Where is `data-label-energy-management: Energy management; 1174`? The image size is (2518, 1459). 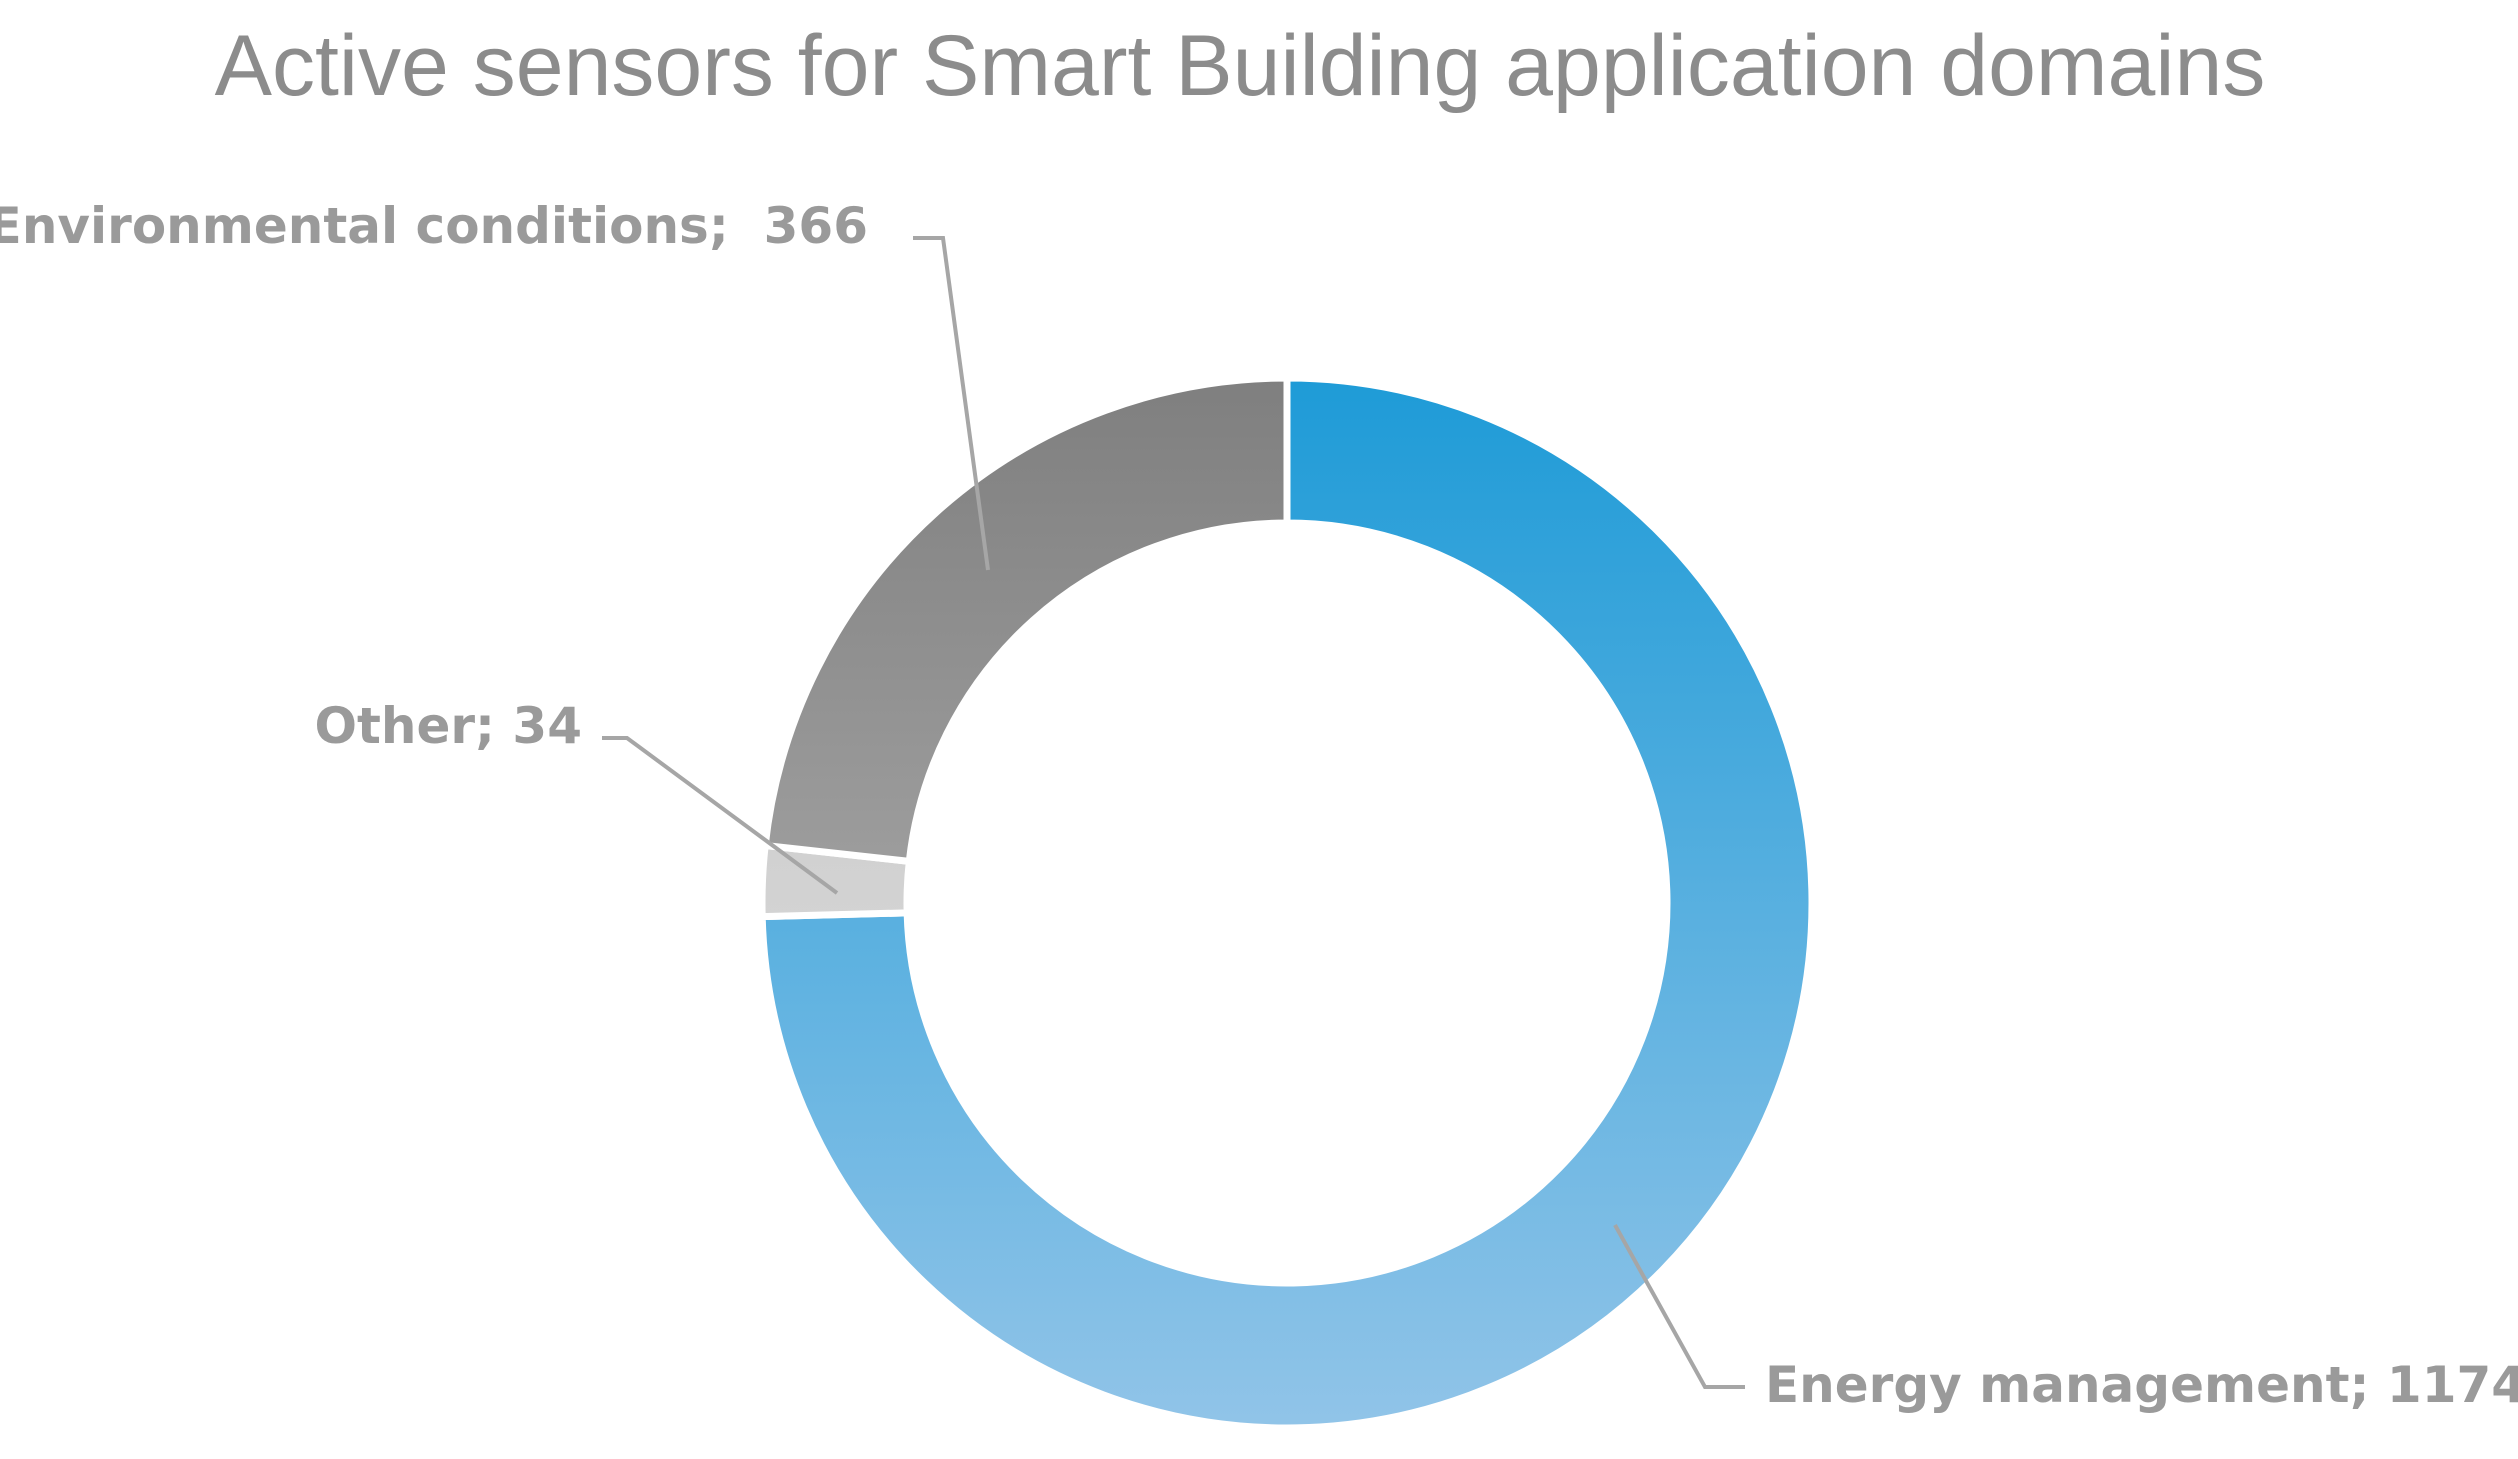 data-label-energy-management: Energy management; 1174 is located at coordinates (2141, 1385).